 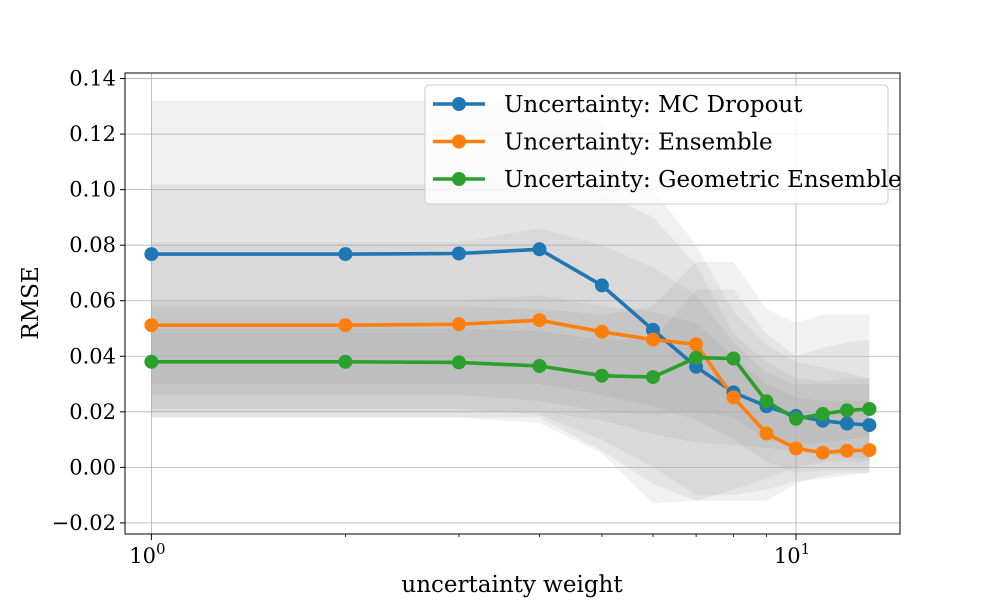 I want to click on y-tick-label: 0.14, so click(x=92, y=79).